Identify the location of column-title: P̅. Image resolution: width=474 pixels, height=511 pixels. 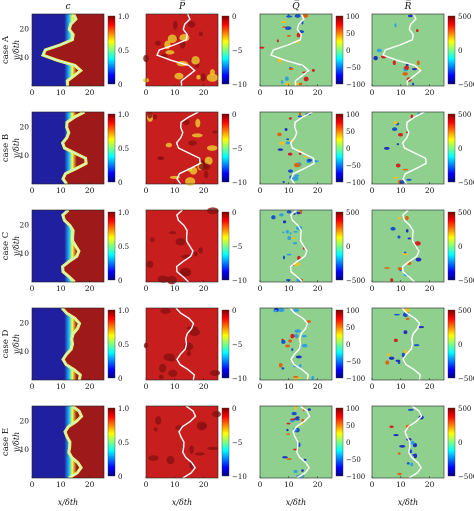
(182, 6).